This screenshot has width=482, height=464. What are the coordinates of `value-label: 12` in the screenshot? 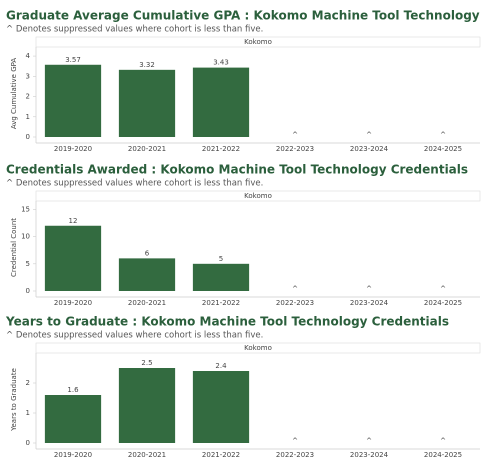 It's located at (73, 221).